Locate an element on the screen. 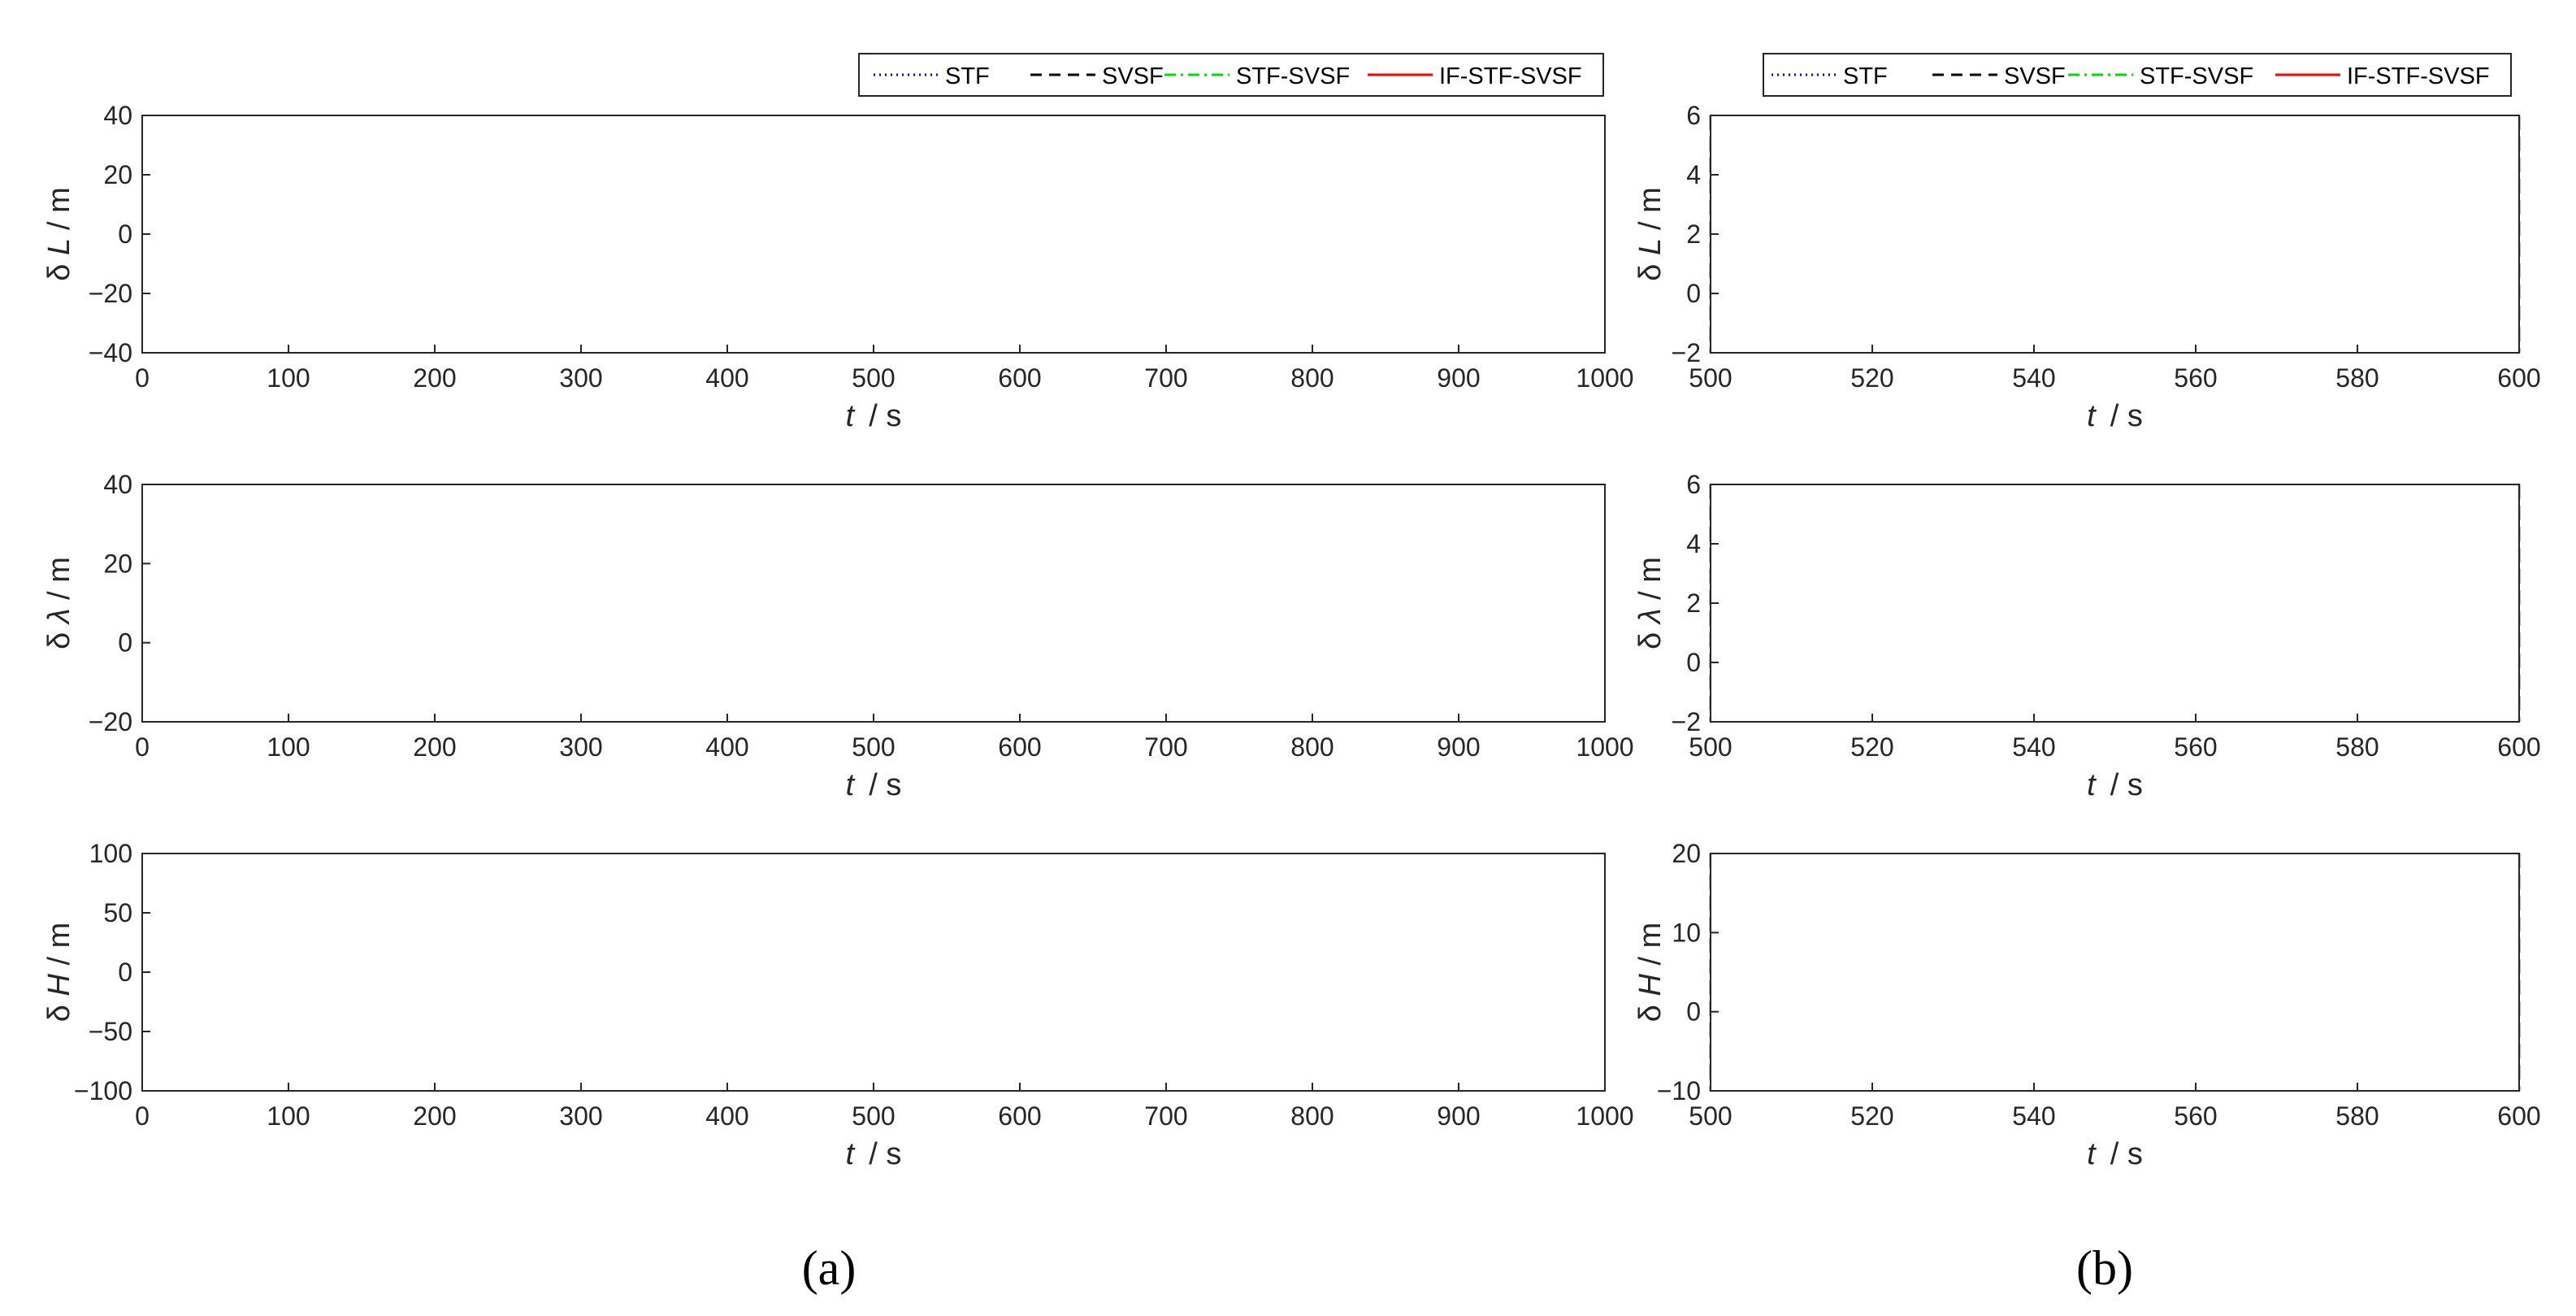 Image resolution: width=2576 pixels, height=1316 pixels. legend-b-stf: STF is located at coordinates (1830, 76).